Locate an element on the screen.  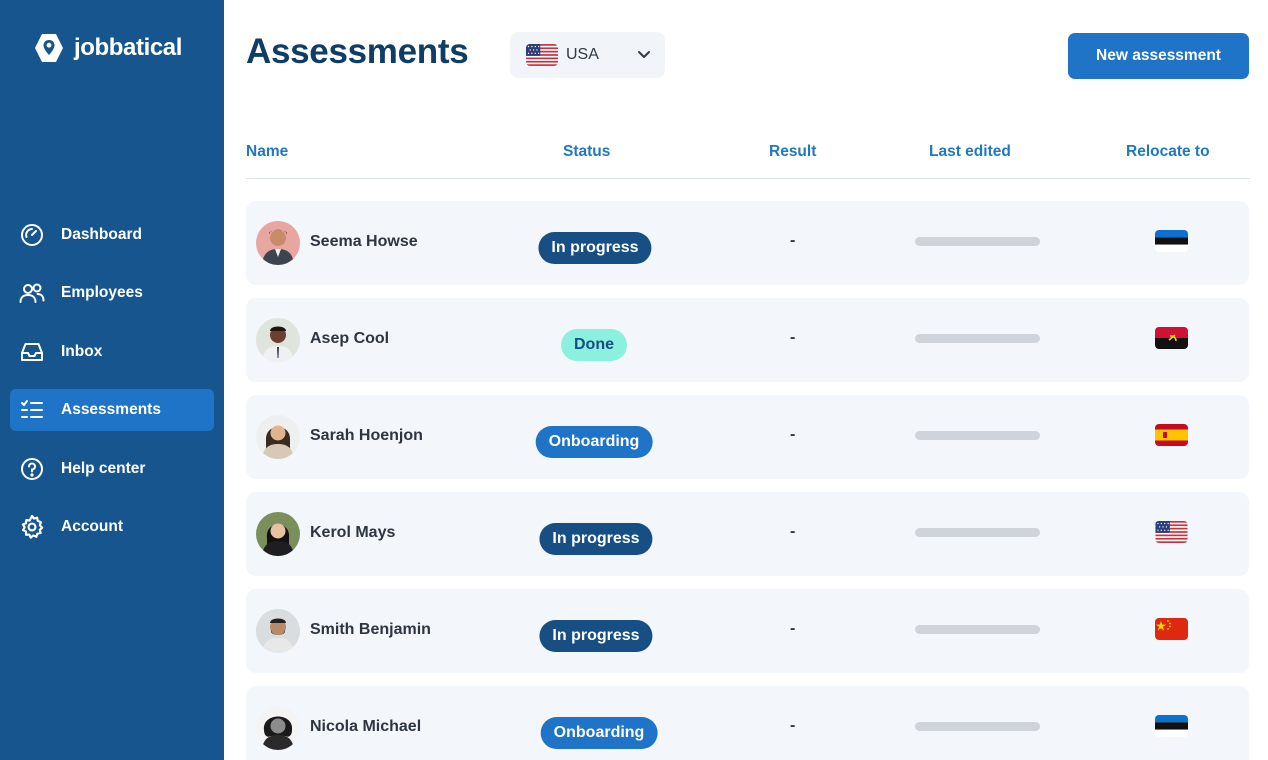
table-row: Asep Cool Done - is located at coordinates (747, 340).